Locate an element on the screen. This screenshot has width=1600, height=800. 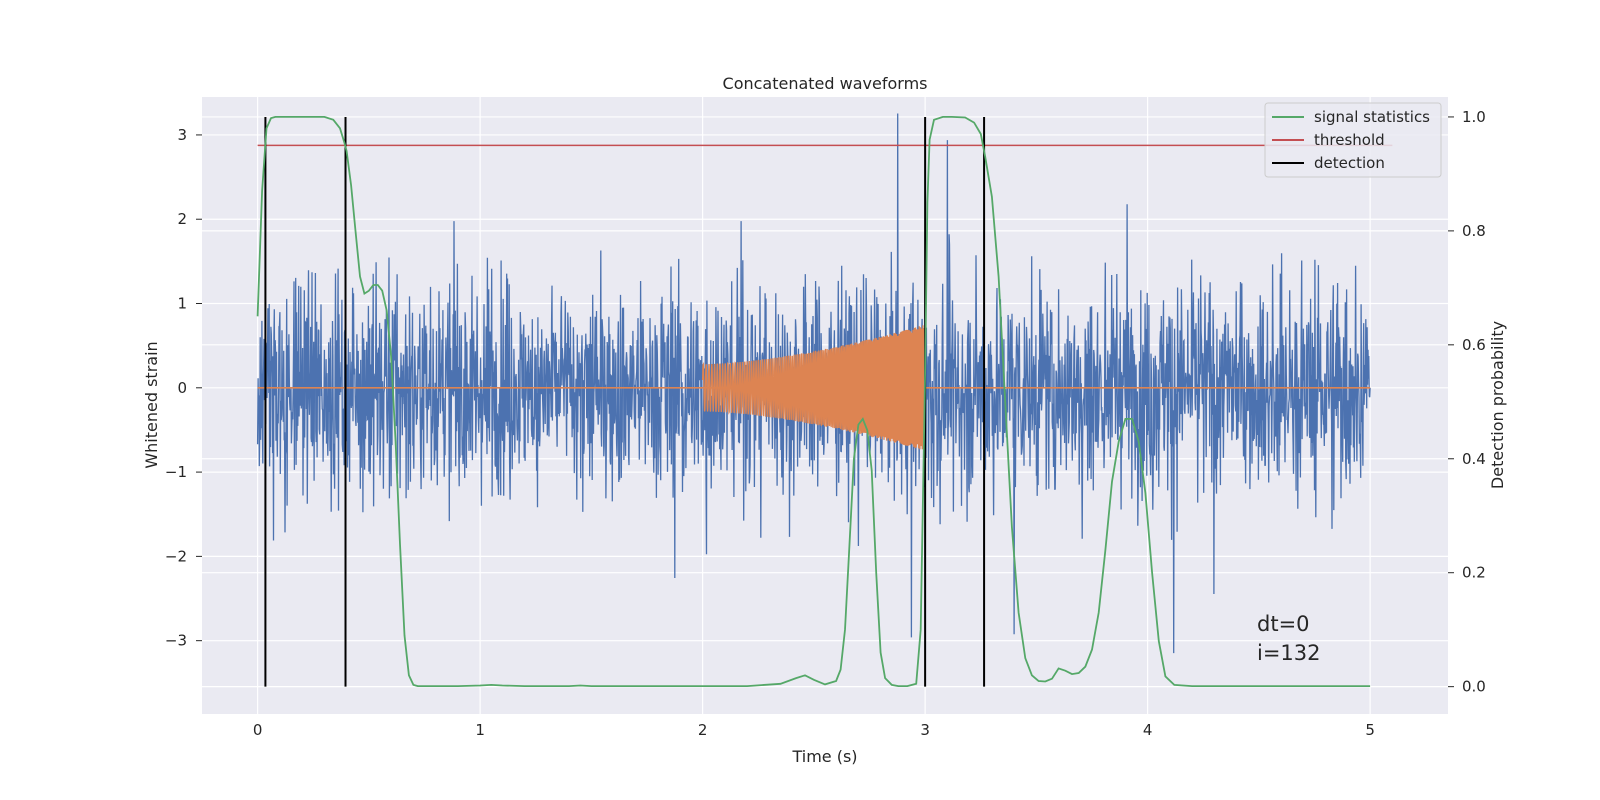
legend-label-signal-statistics: signal statistics is located at coordinates (1372, 117).